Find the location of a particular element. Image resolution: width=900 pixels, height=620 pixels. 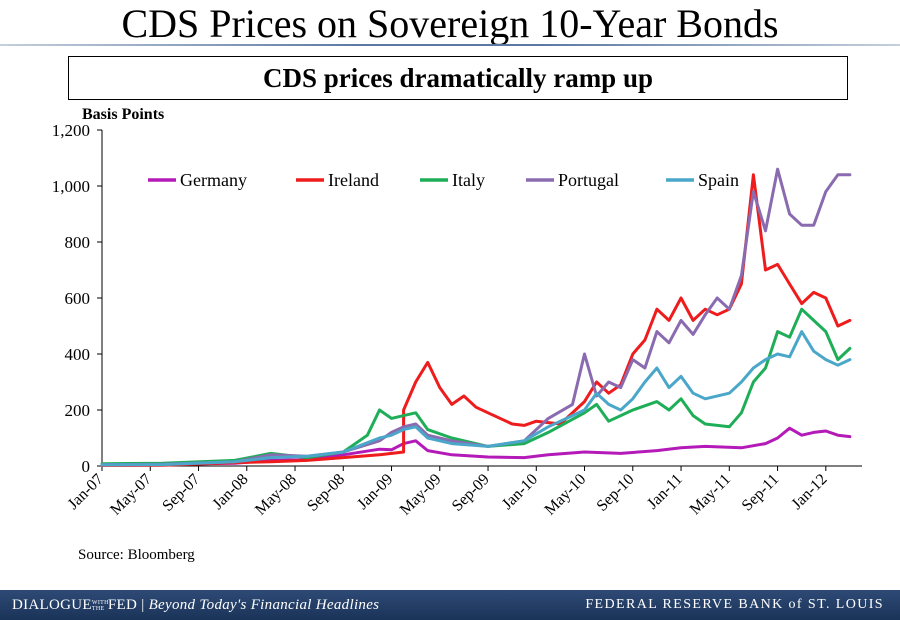

y-tick-label: 1,200 is located at coordinates (71, 130).